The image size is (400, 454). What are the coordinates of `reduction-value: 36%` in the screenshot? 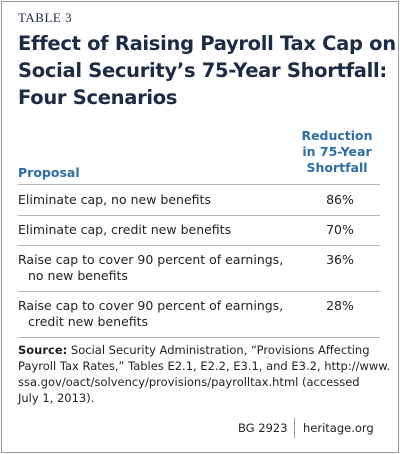 It's located at (340, 259).